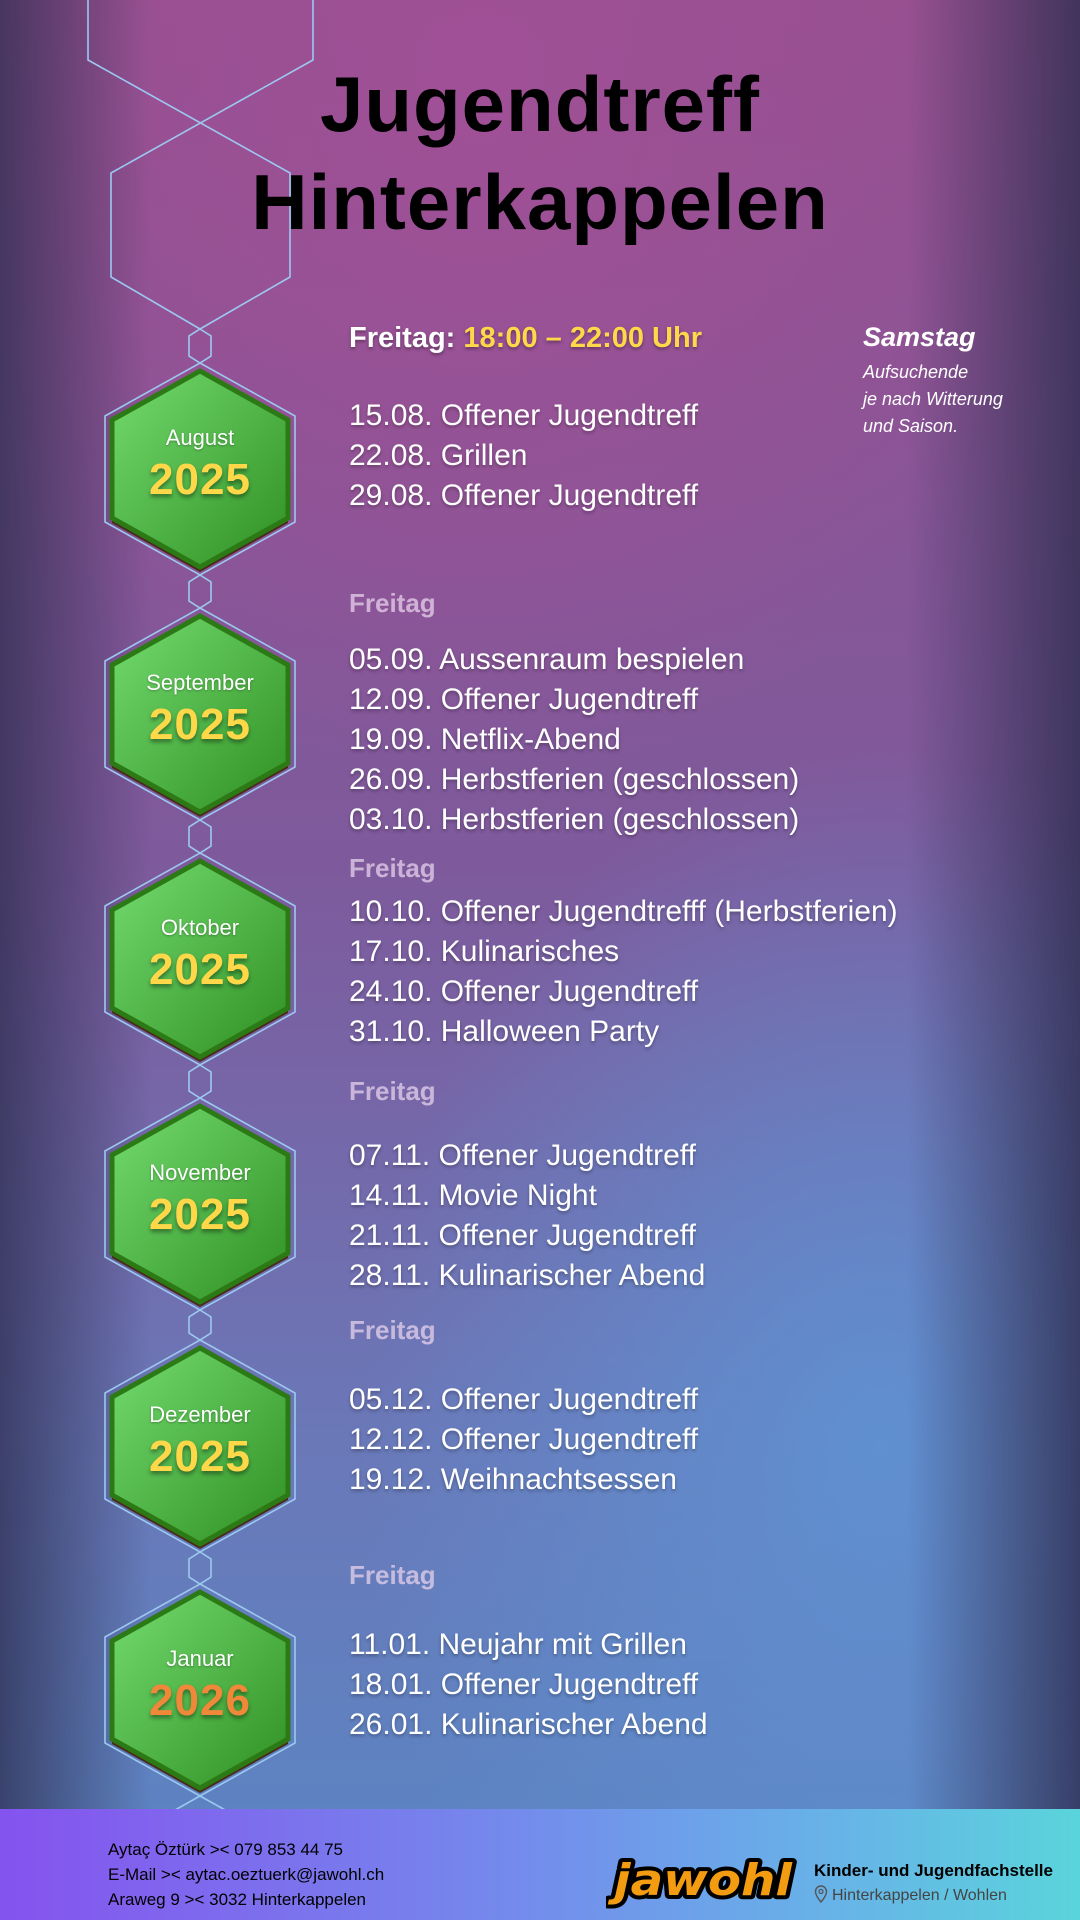 This screenshot has width=1080, height=1920. I want to click on saturday-line: Aufsuchende, so click(916, 372).